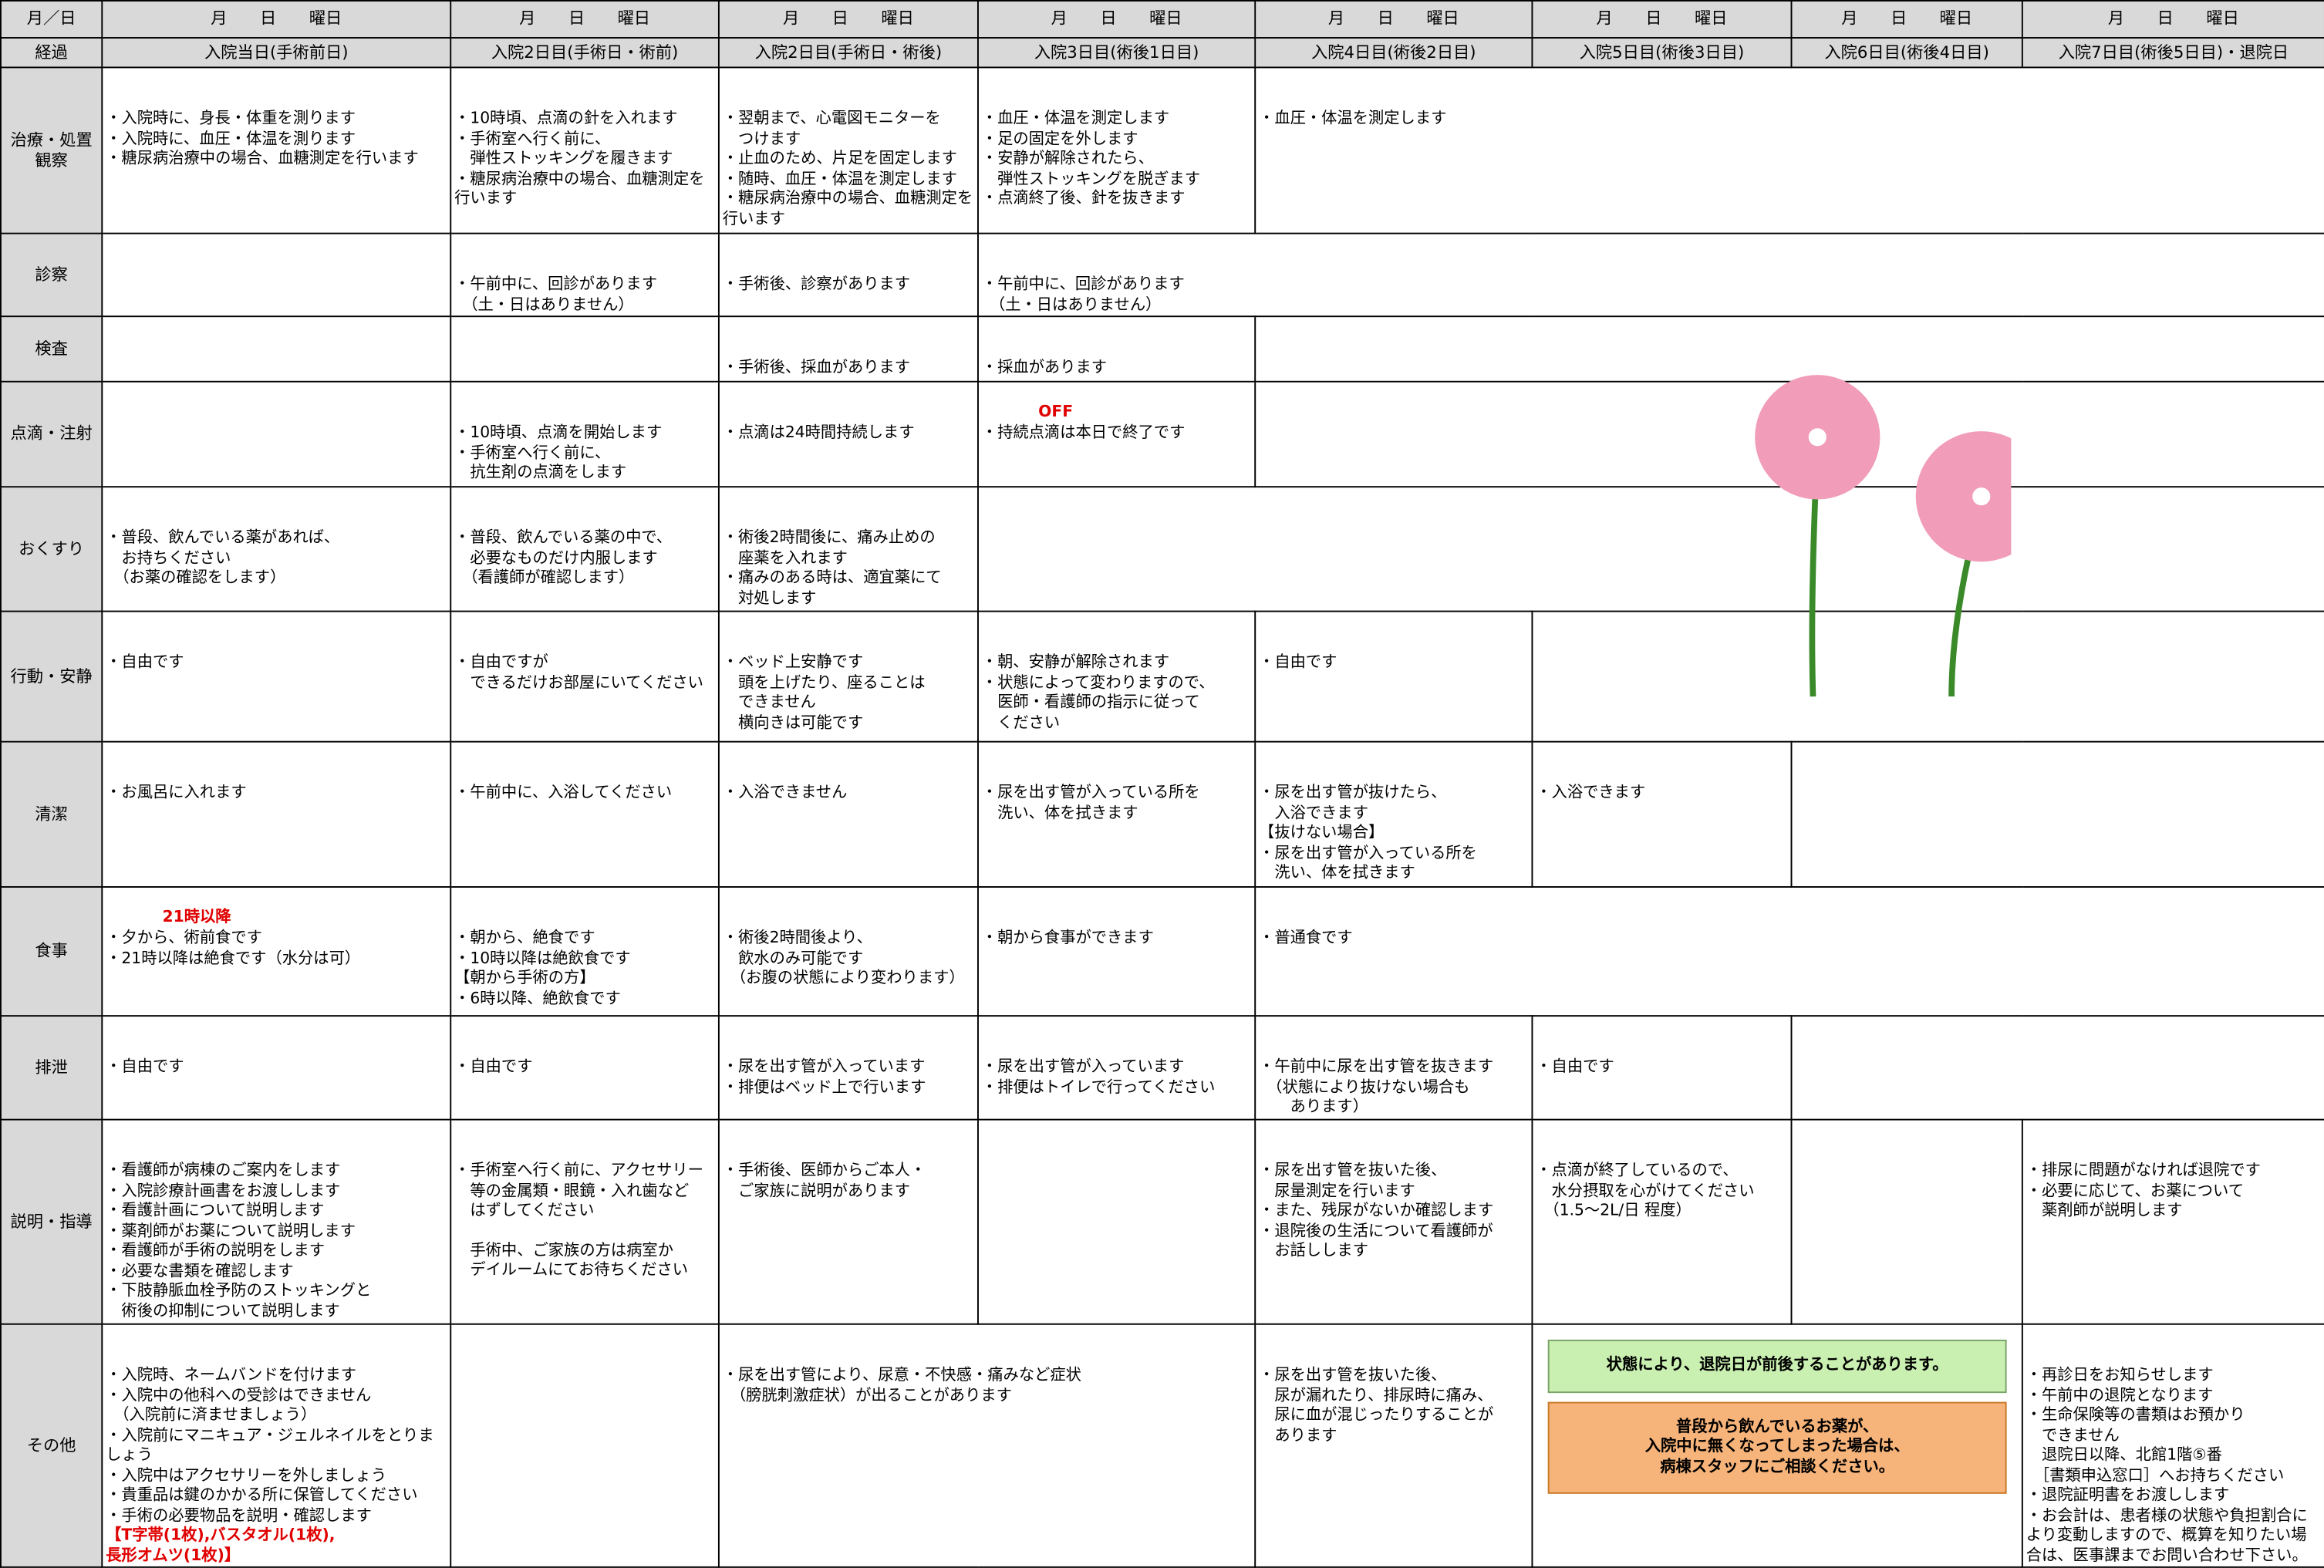 The height and width of the screenshot is (1568, 2324). I want to click on care-cell: 21時以降 ・夕から、術前食です ・21時以降は絶食です（水分は可）, so click(276, 951).